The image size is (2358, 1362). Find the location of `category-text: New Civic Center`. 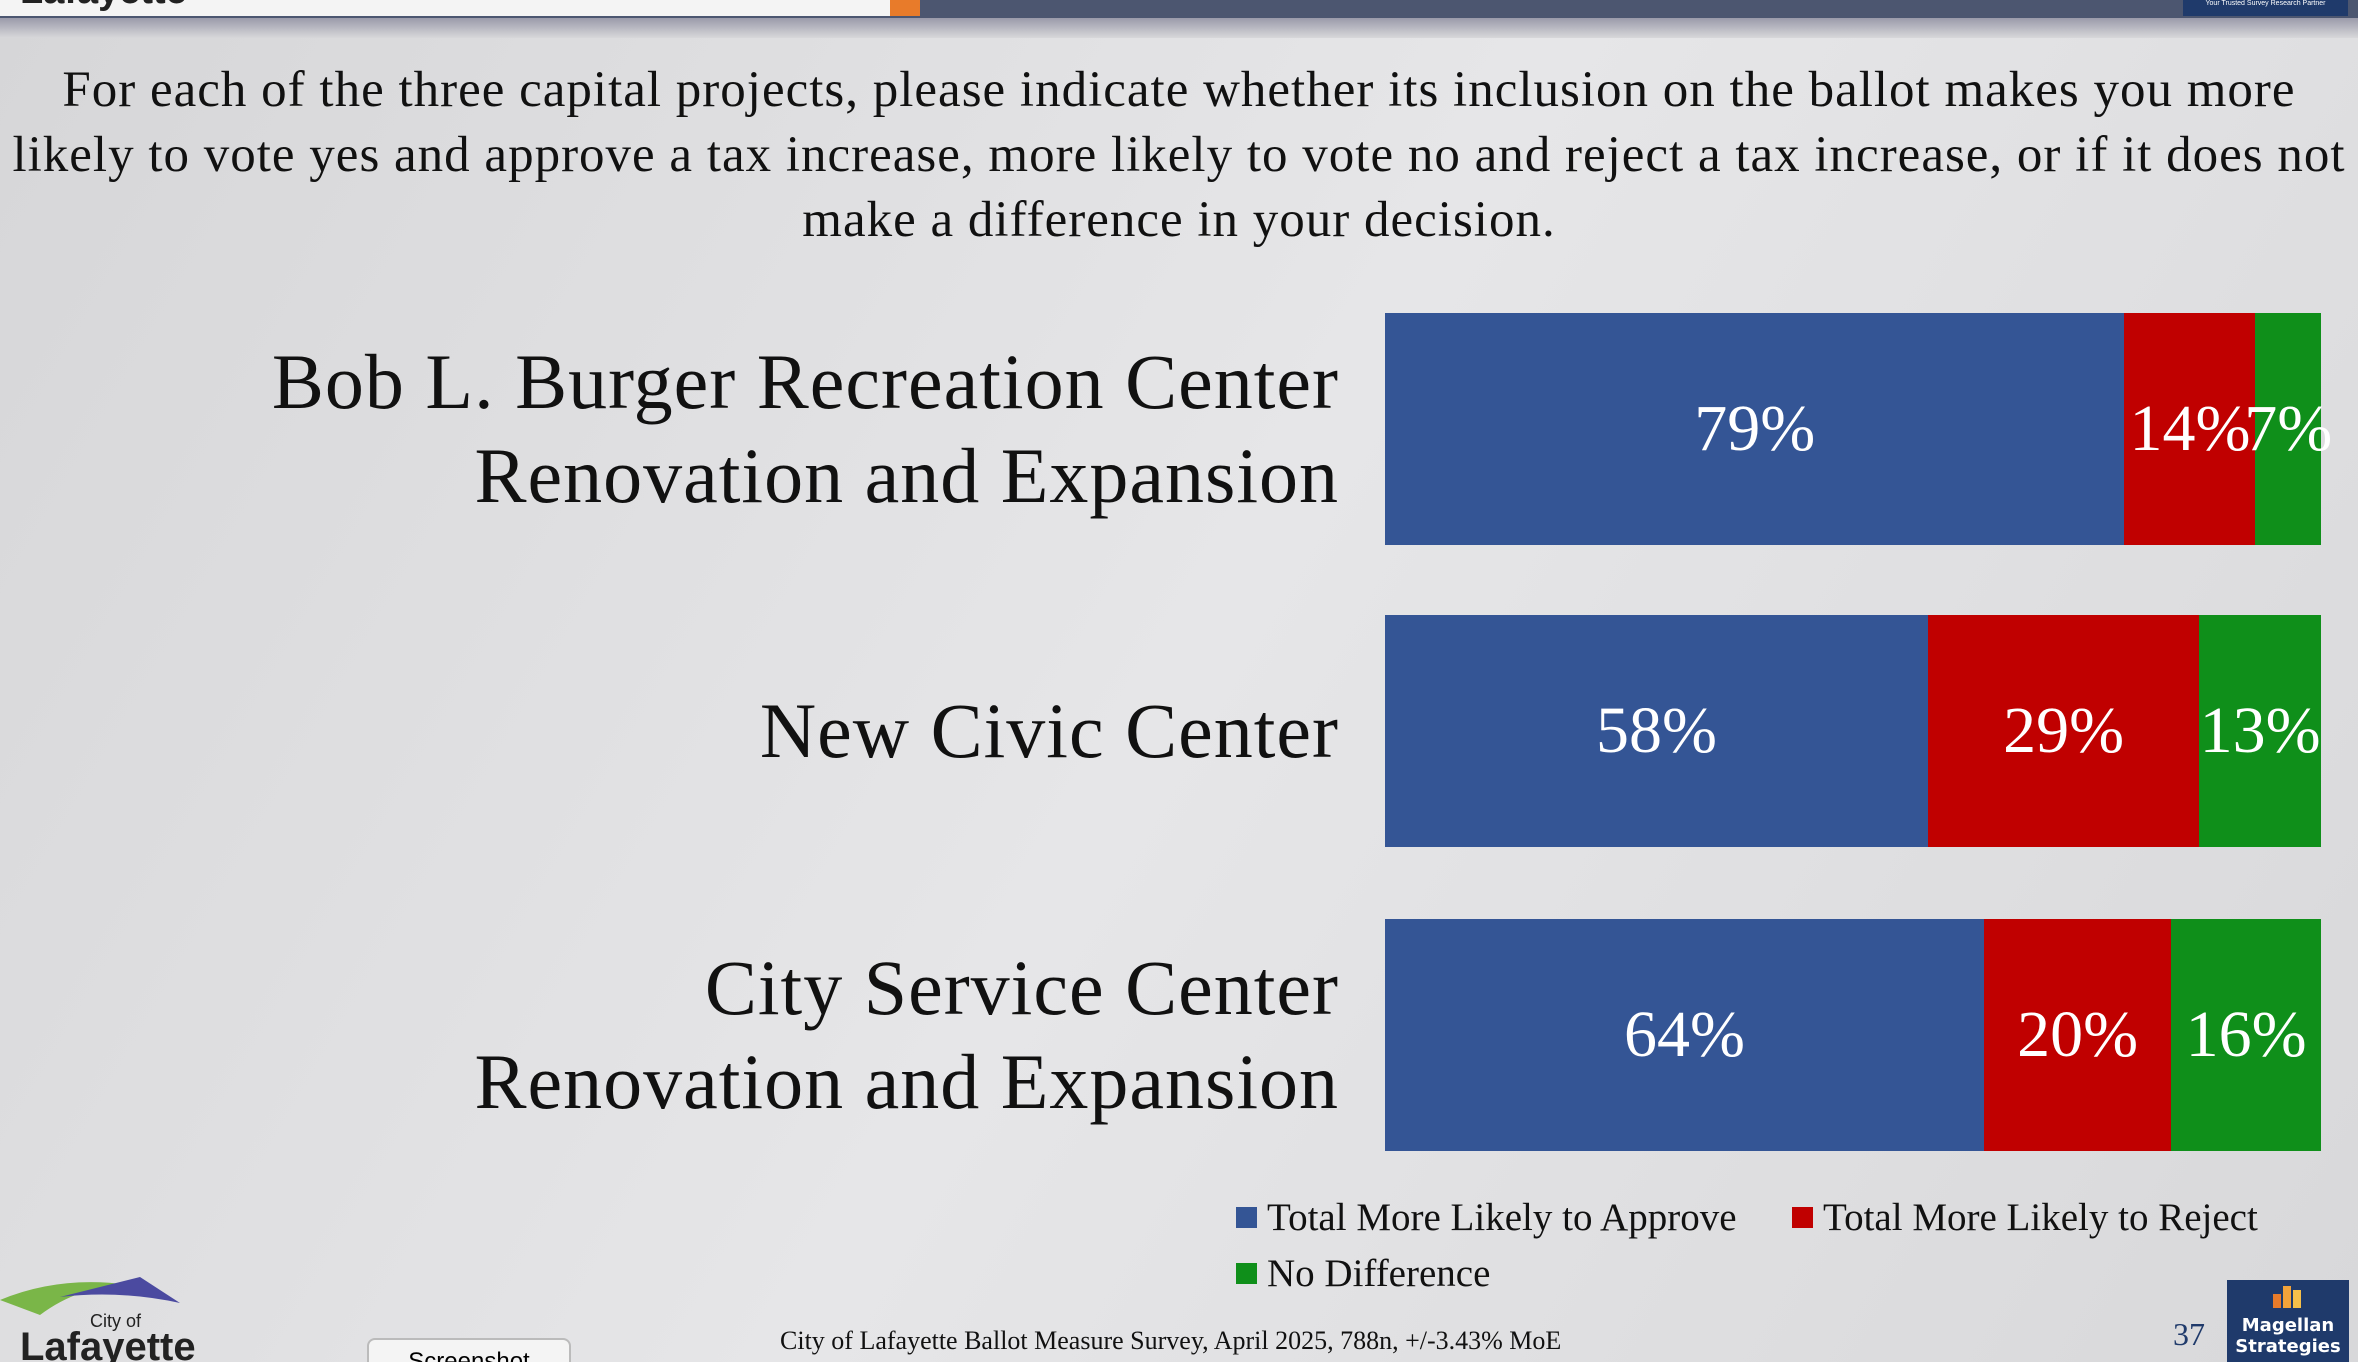

category-text: New Civic Center is located at coordinates (1049, 730).